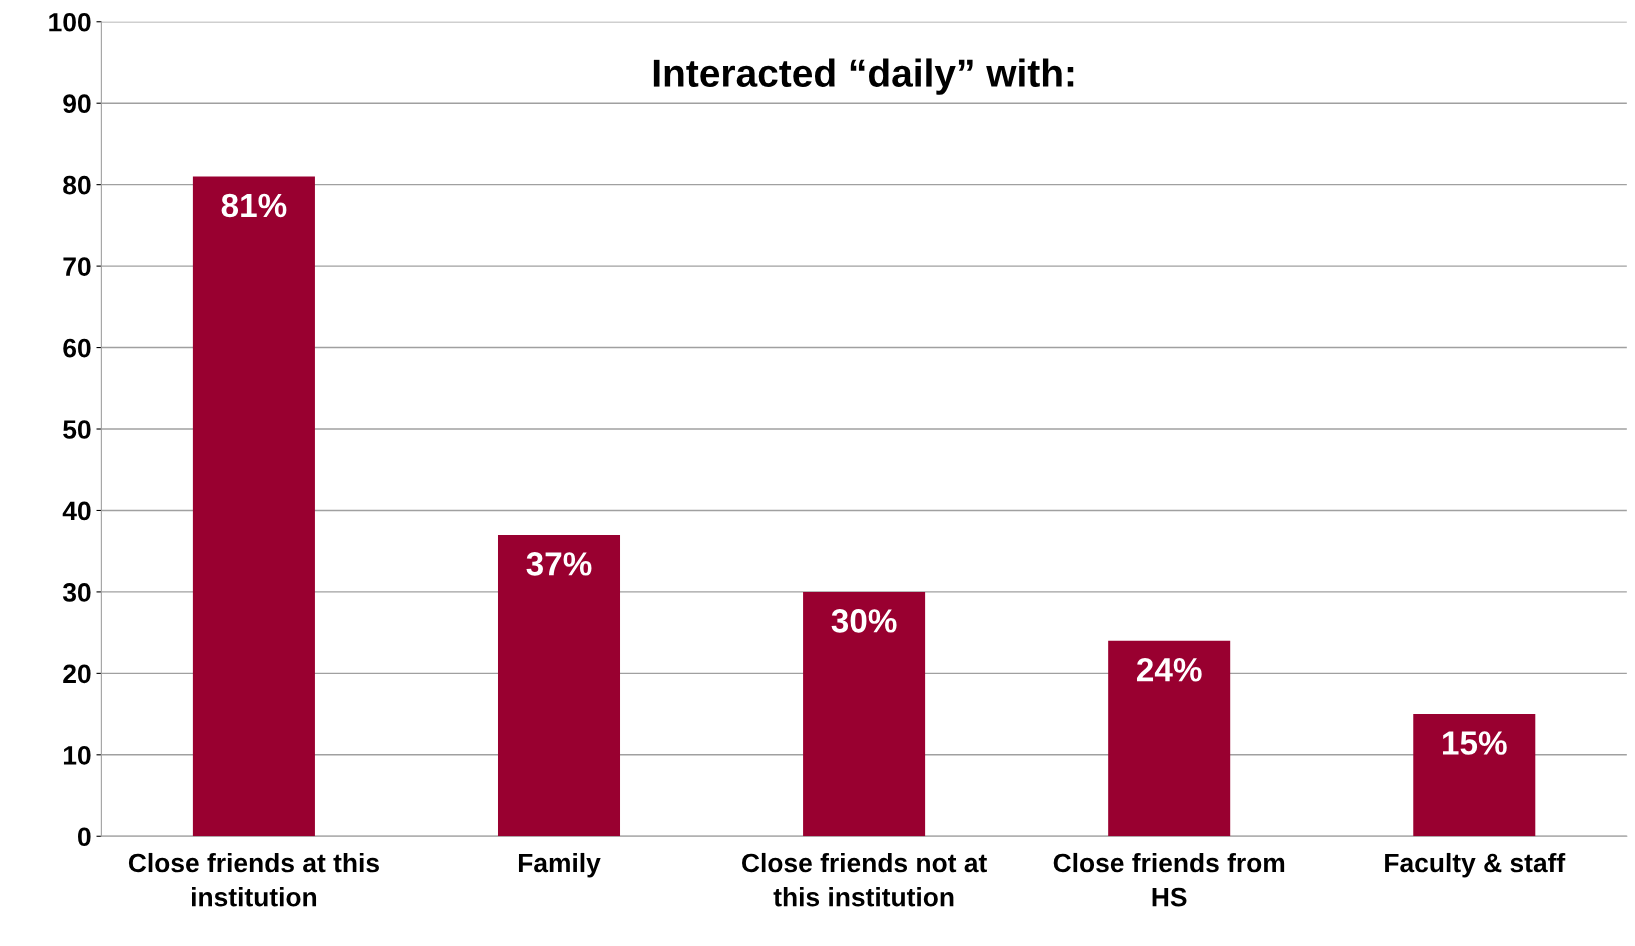  I want to click on y-tick-label: 10, so click(77, 755).